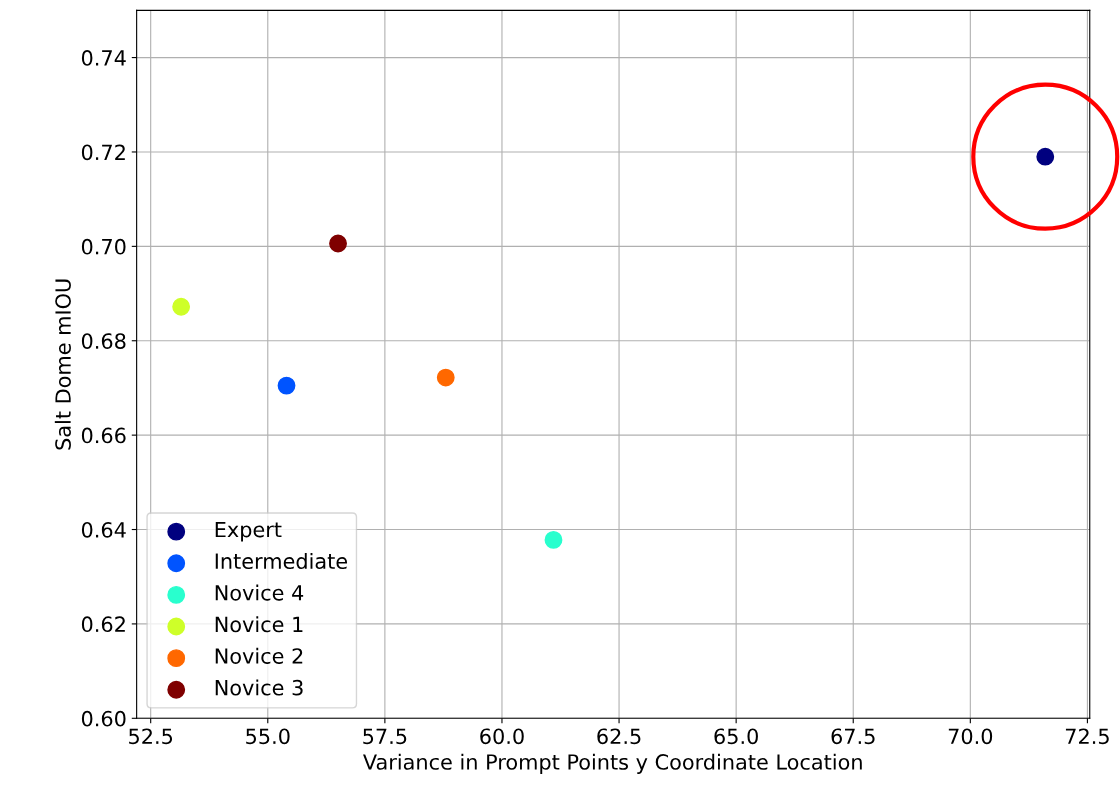 Image resolution: width=1120 pixels, height=799 pixels. I want to click on x-axis-title: Variance in Prompt Points y Coordinate Location, so click(612, 763).